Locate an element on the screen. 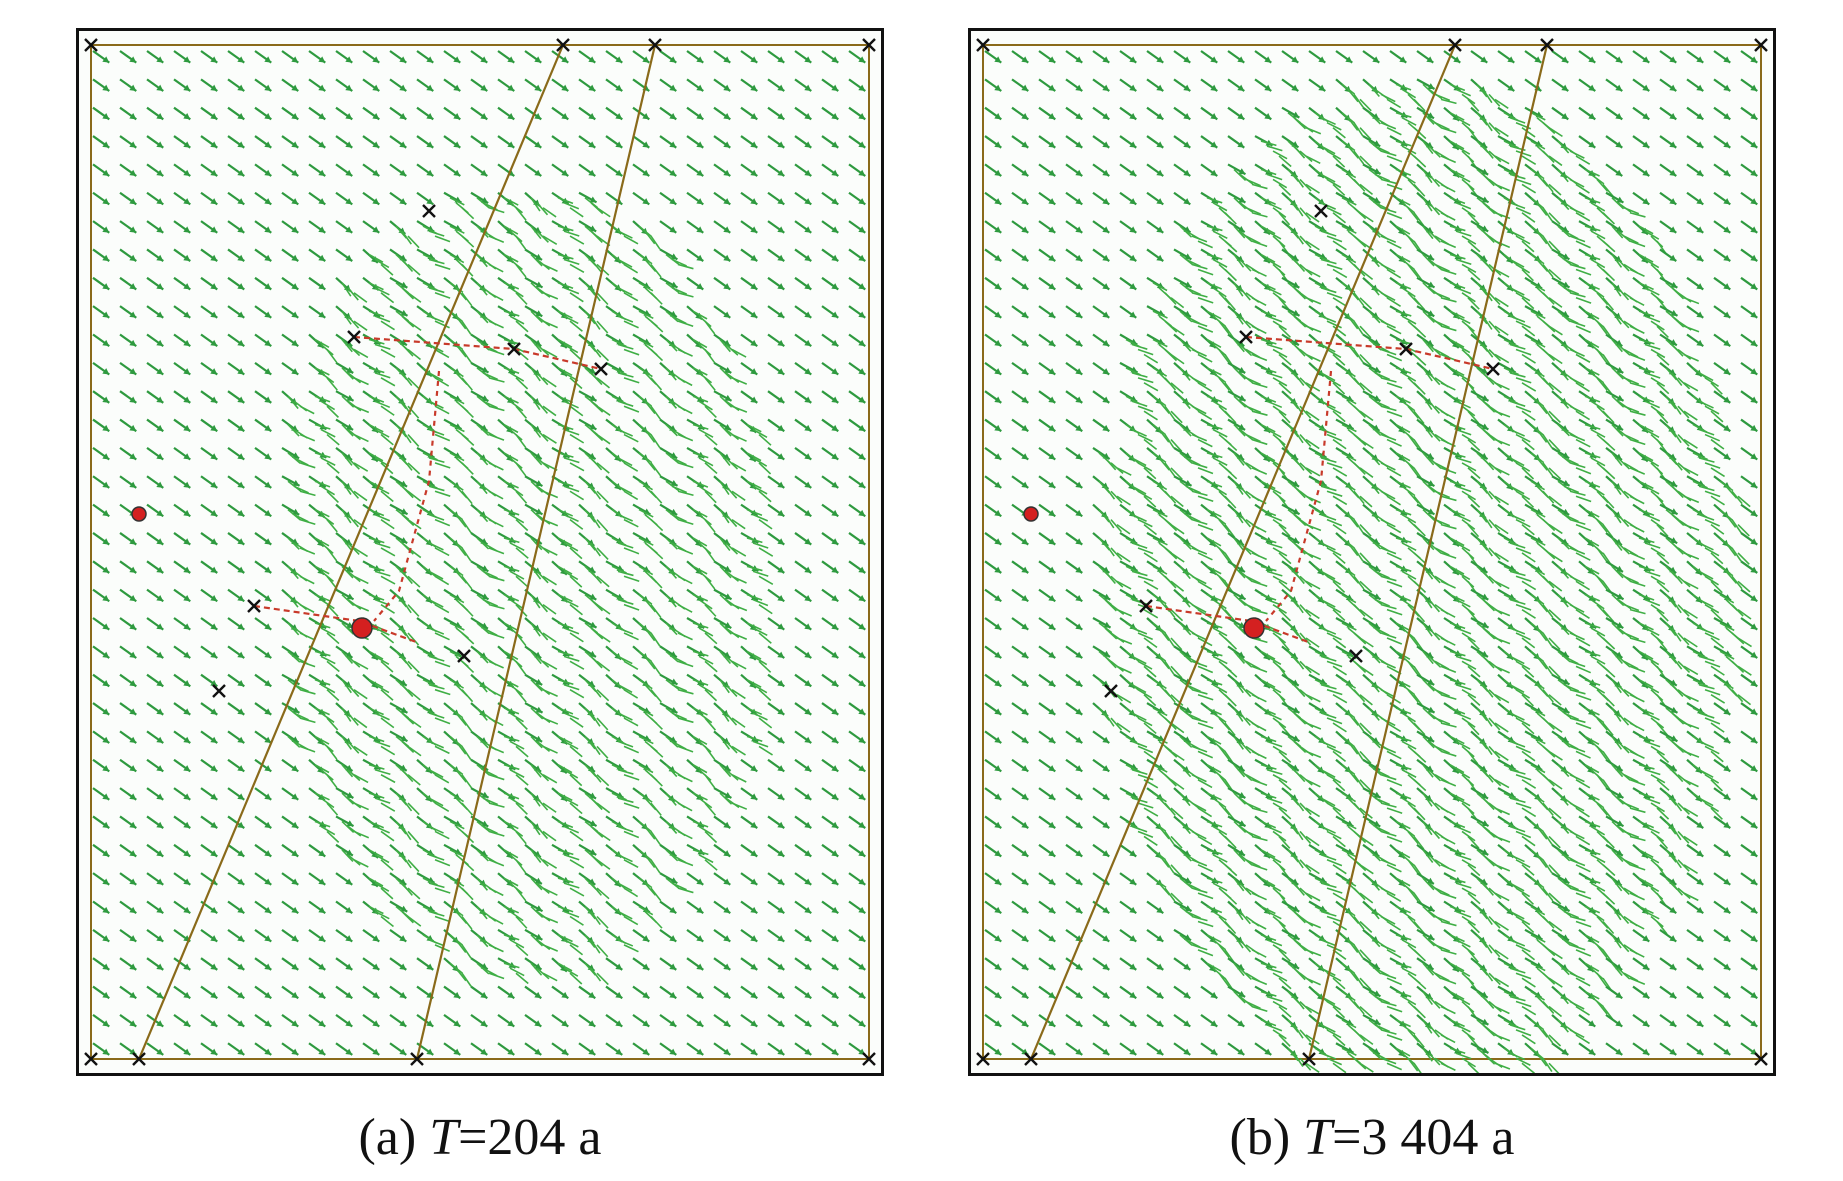 The image size is (1843, 1181). caption-a: (a) T=204 a is located at coordinates (480, 1138).